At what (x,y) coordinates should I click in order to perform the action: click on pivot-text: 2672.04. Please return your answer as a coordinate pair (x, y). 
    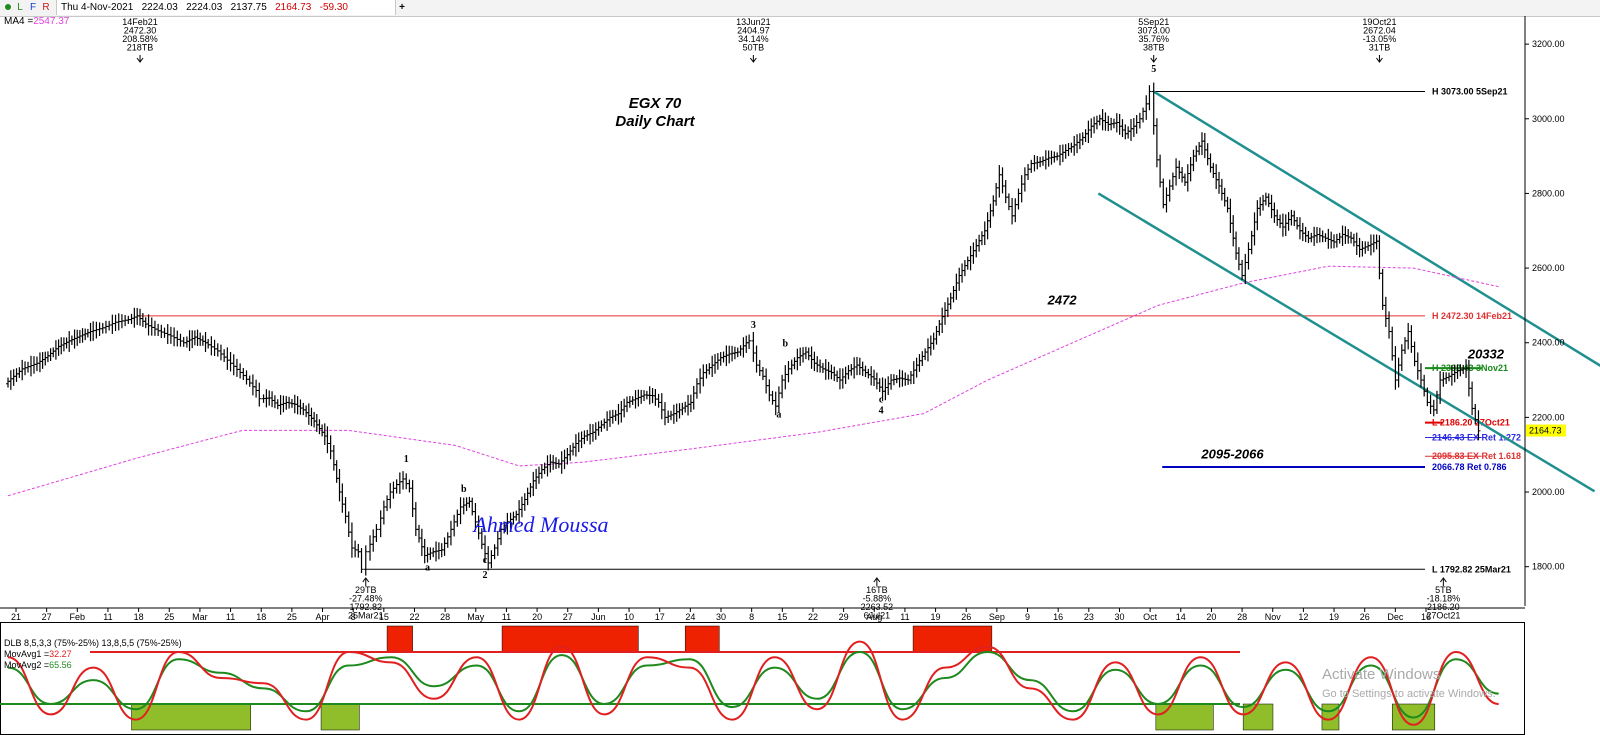
    Looking at the image, I should click on (1379, 31).